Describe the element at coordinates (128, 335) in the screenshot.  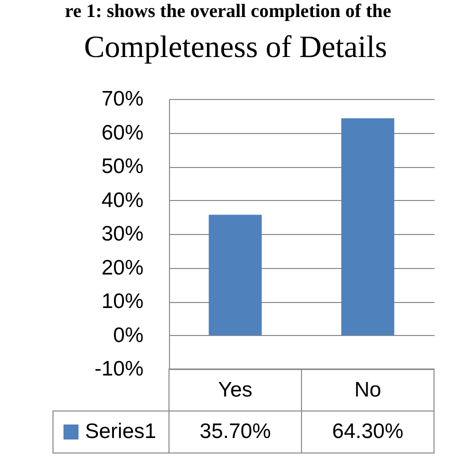
I see `y-tick-label: 0%` at that location.